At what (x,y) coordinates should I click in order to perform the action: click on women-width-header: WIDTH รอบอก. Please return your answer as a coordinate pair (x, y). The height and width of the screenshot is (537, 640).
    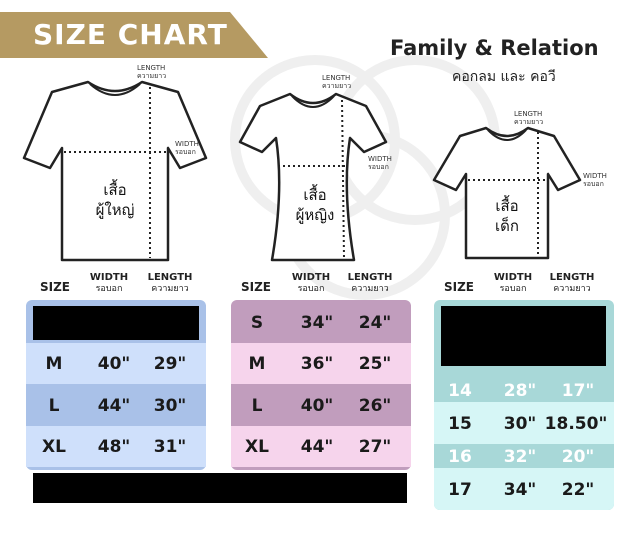
    Looking at the image, I should click on (311, 283).